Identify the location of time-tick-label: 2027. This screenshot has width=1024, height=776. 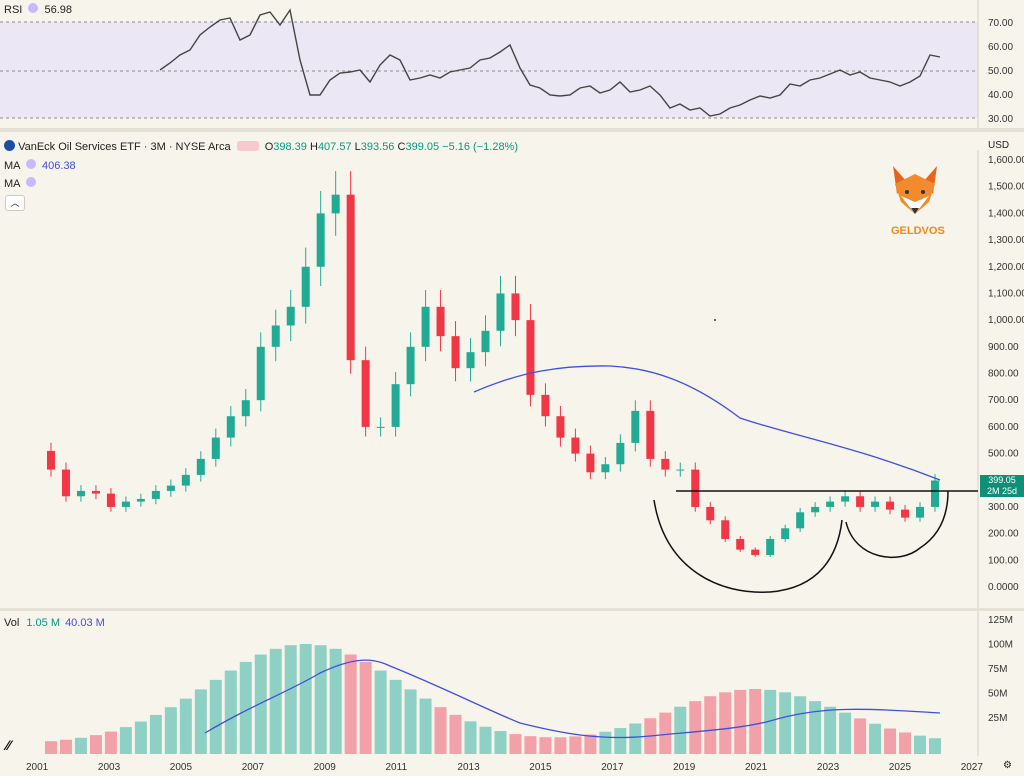
(972, 767).